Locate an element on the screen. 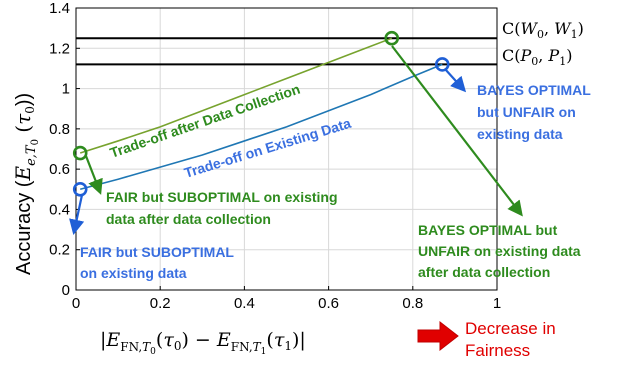 This screenshot has width=637, height=373. arrow-fair-after is located at coordinates (93, 175).